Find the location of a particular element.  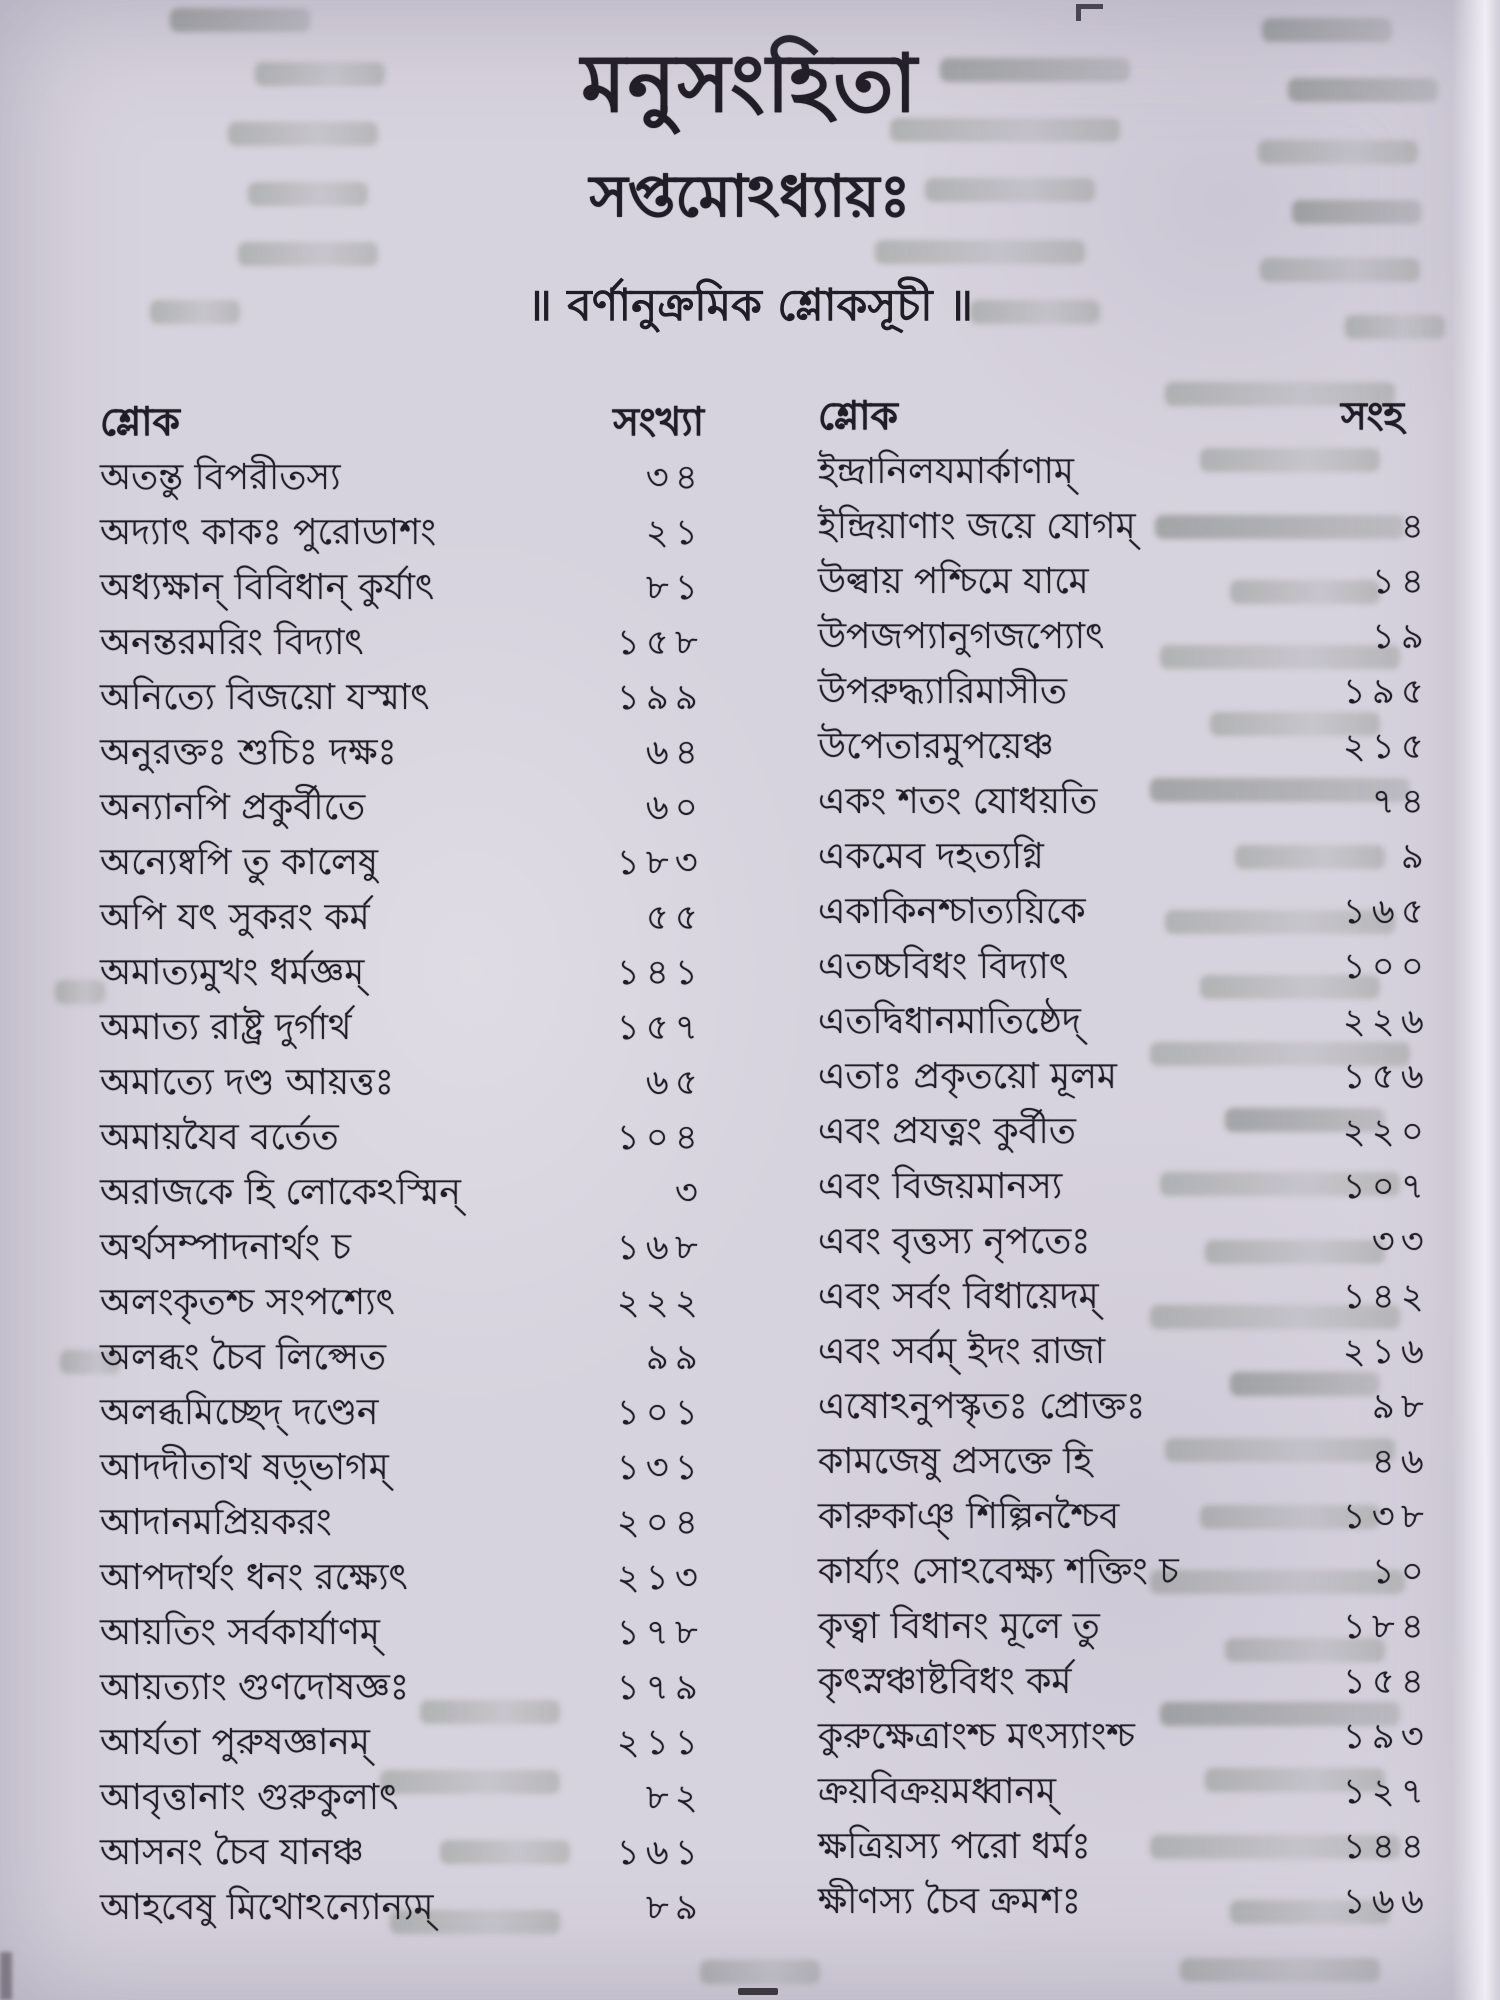

verse-text: ক্ষত্রিয়স্য পরো ধর্মঃ is located at coordinates (954, 1846).